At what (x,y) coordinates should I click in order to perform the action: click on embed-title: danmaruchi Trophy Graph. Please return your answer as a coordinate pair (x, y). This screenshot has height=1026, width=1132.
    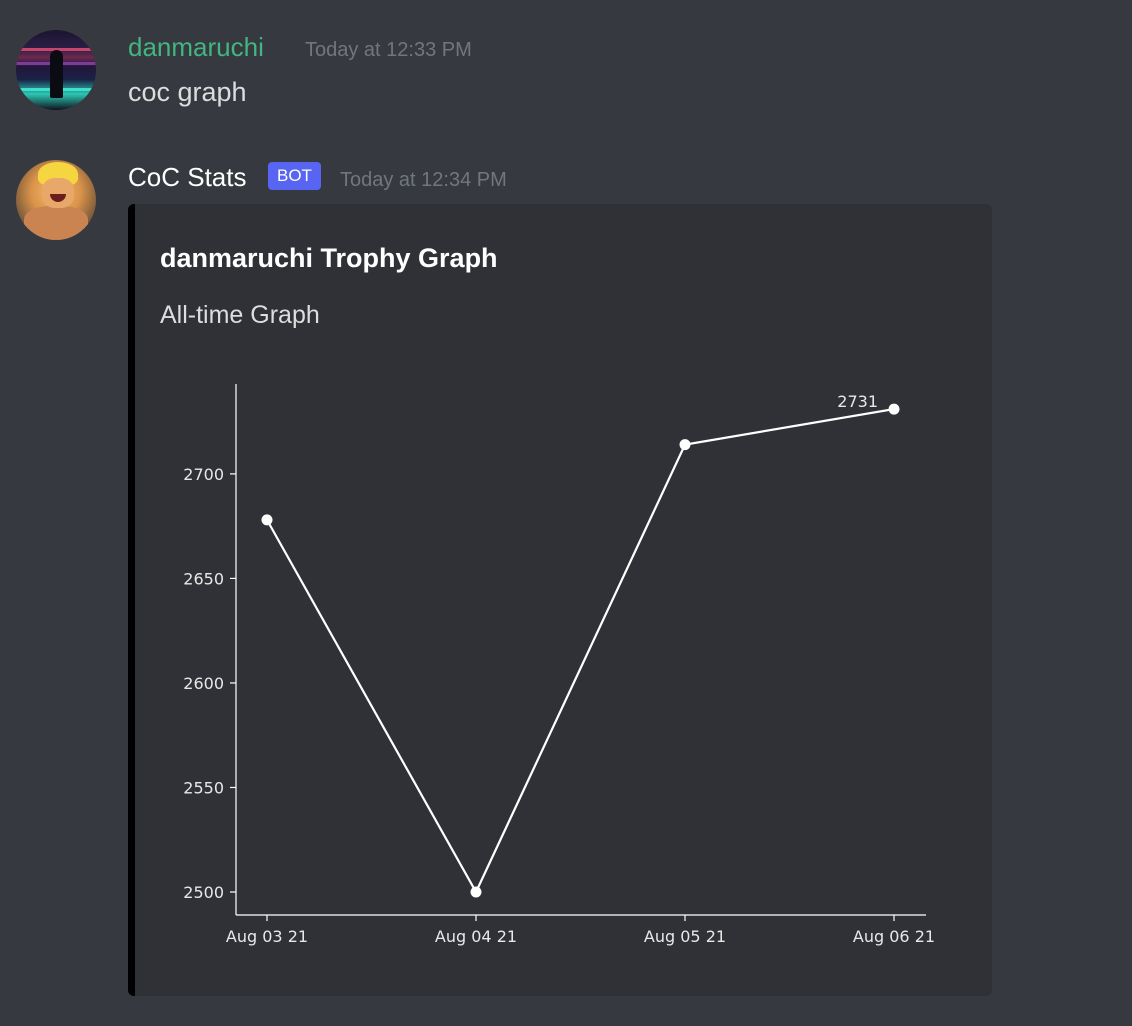
    Looking at the image, I should click on (329, 258).